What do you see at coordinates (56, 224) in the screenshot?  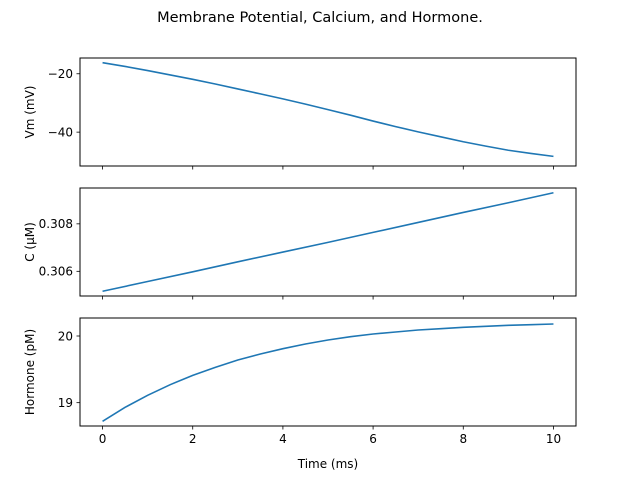 I see `y-tick-label: 0.308` at bounding box center [56, 224].